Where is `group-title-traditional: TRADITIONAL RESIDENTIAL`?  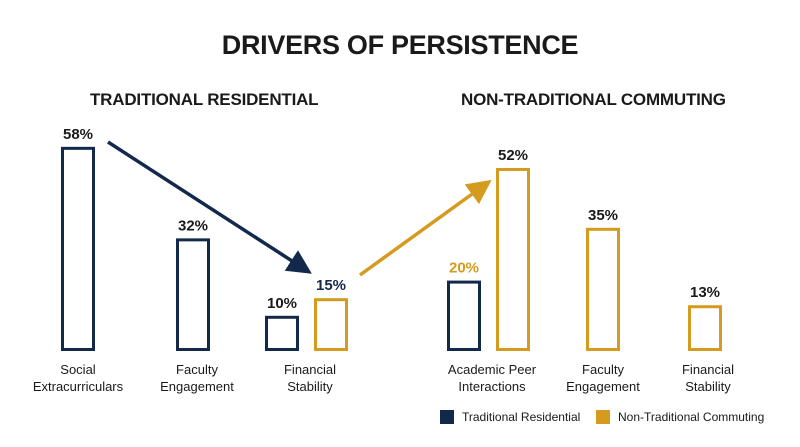 group-title-traditional: TRADITIONAL RESIDENTIAL is located at coordinates (204, 99).